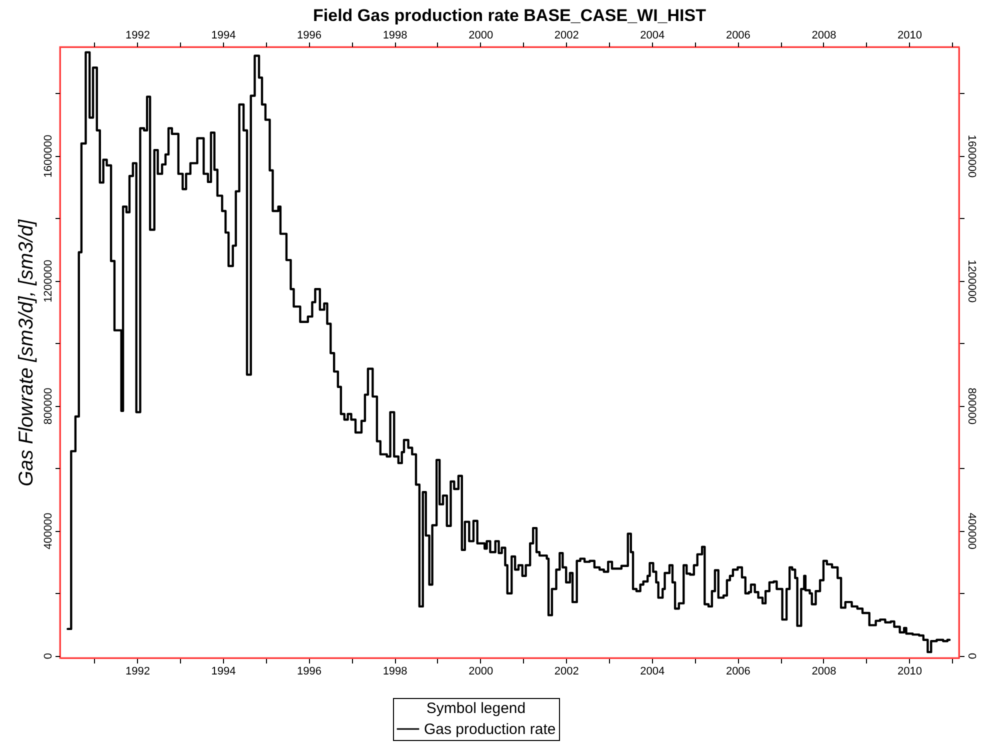 This screenshot has height=753, width=983. I want to click on y-tick-label: 1600000, so click(48, 156).